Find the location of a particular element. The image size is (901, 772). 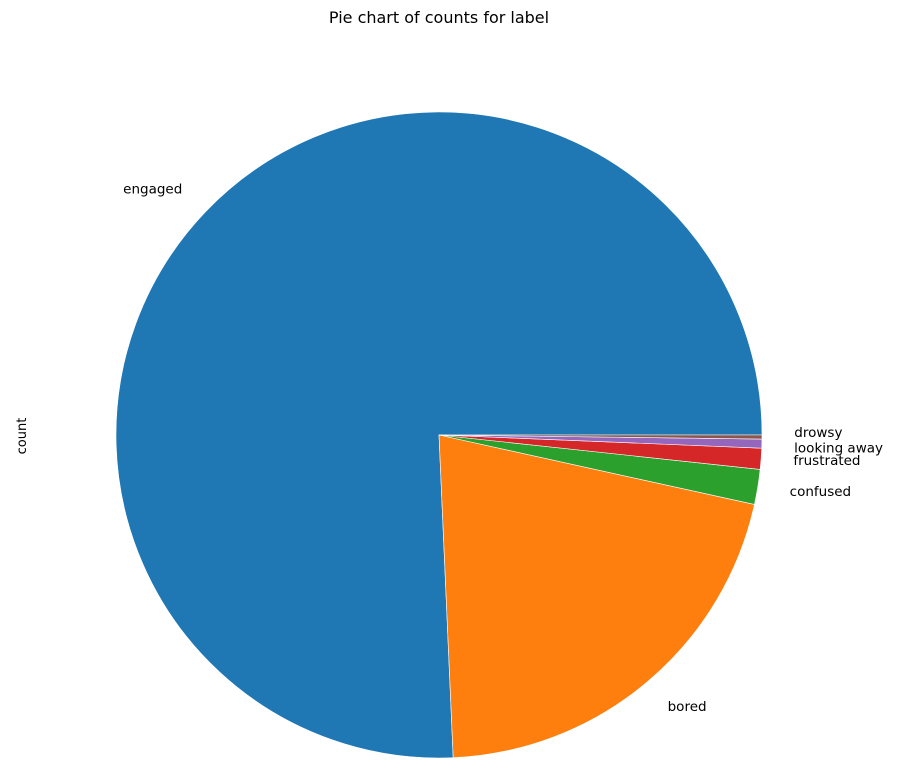

slice-label-frustrated: frustrated is located at coordinates (826, 461).